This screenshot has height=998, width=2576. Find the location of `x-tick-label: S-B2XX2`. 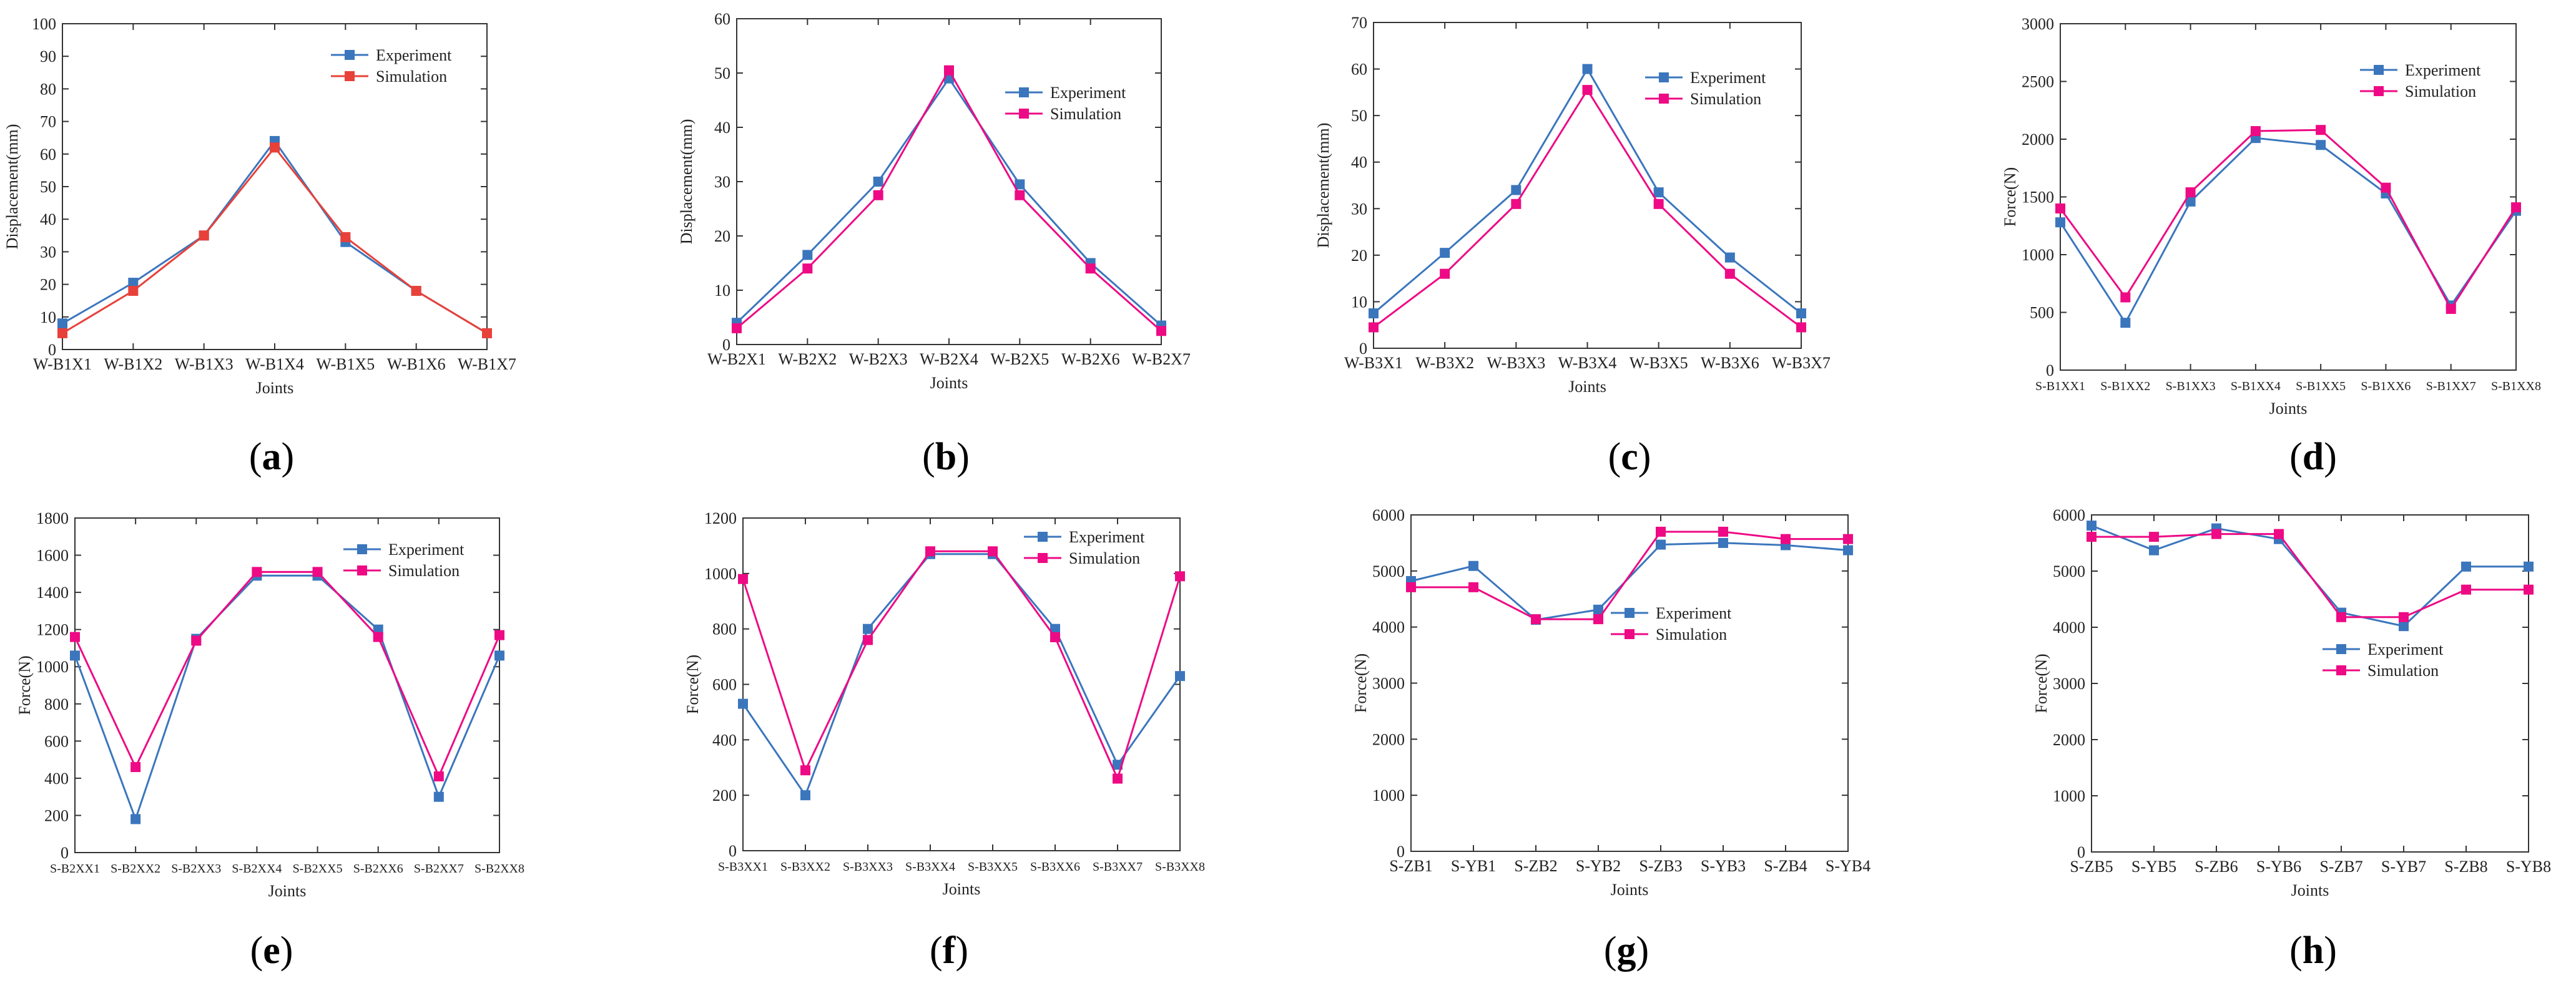

x-tick-label: S-B2XX2 is located at coordinates (135, 869).